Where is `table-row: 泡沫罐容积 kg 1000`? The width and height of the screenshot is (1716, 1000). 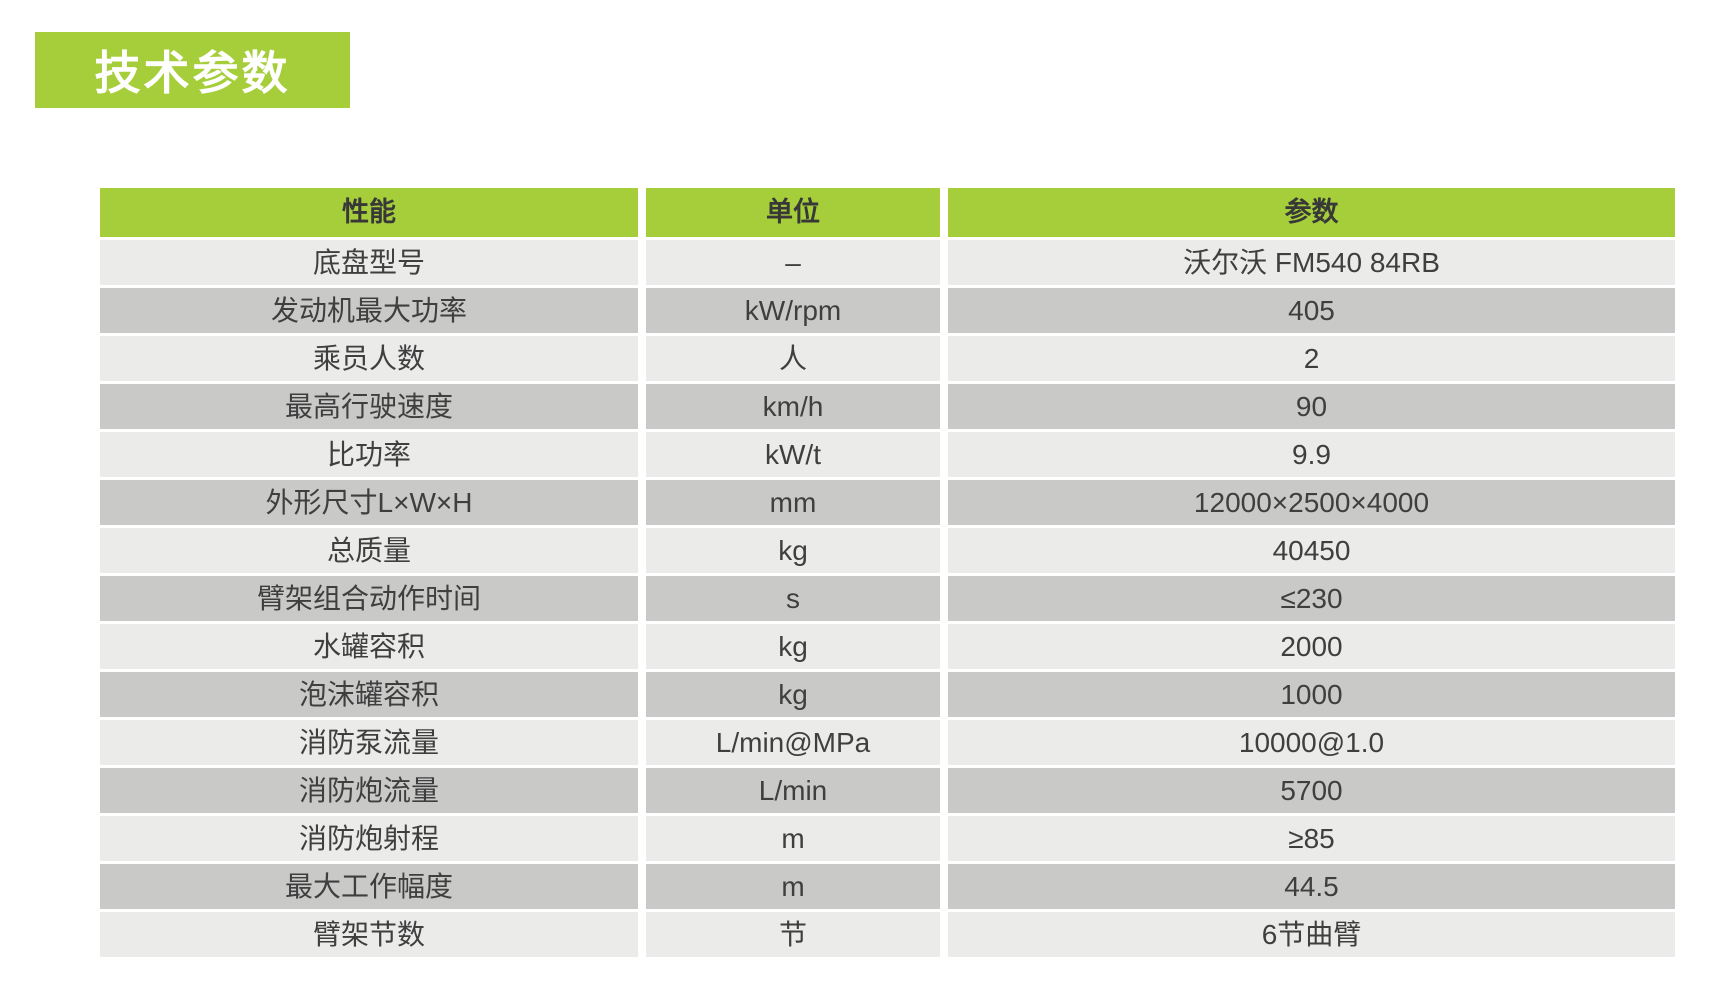 table-row: 泡沫罐容积 kg 1000 is located at coordinates (887, 694).